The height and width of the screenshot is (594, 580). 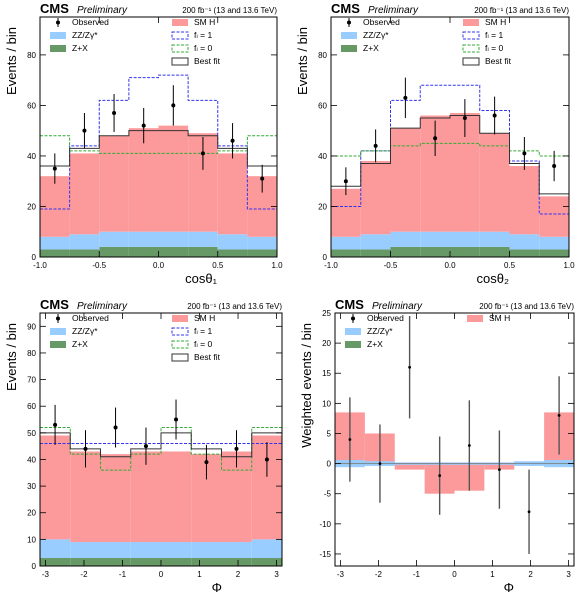 I want to click on x-tick-label: 3, so click(x=276, y=574).